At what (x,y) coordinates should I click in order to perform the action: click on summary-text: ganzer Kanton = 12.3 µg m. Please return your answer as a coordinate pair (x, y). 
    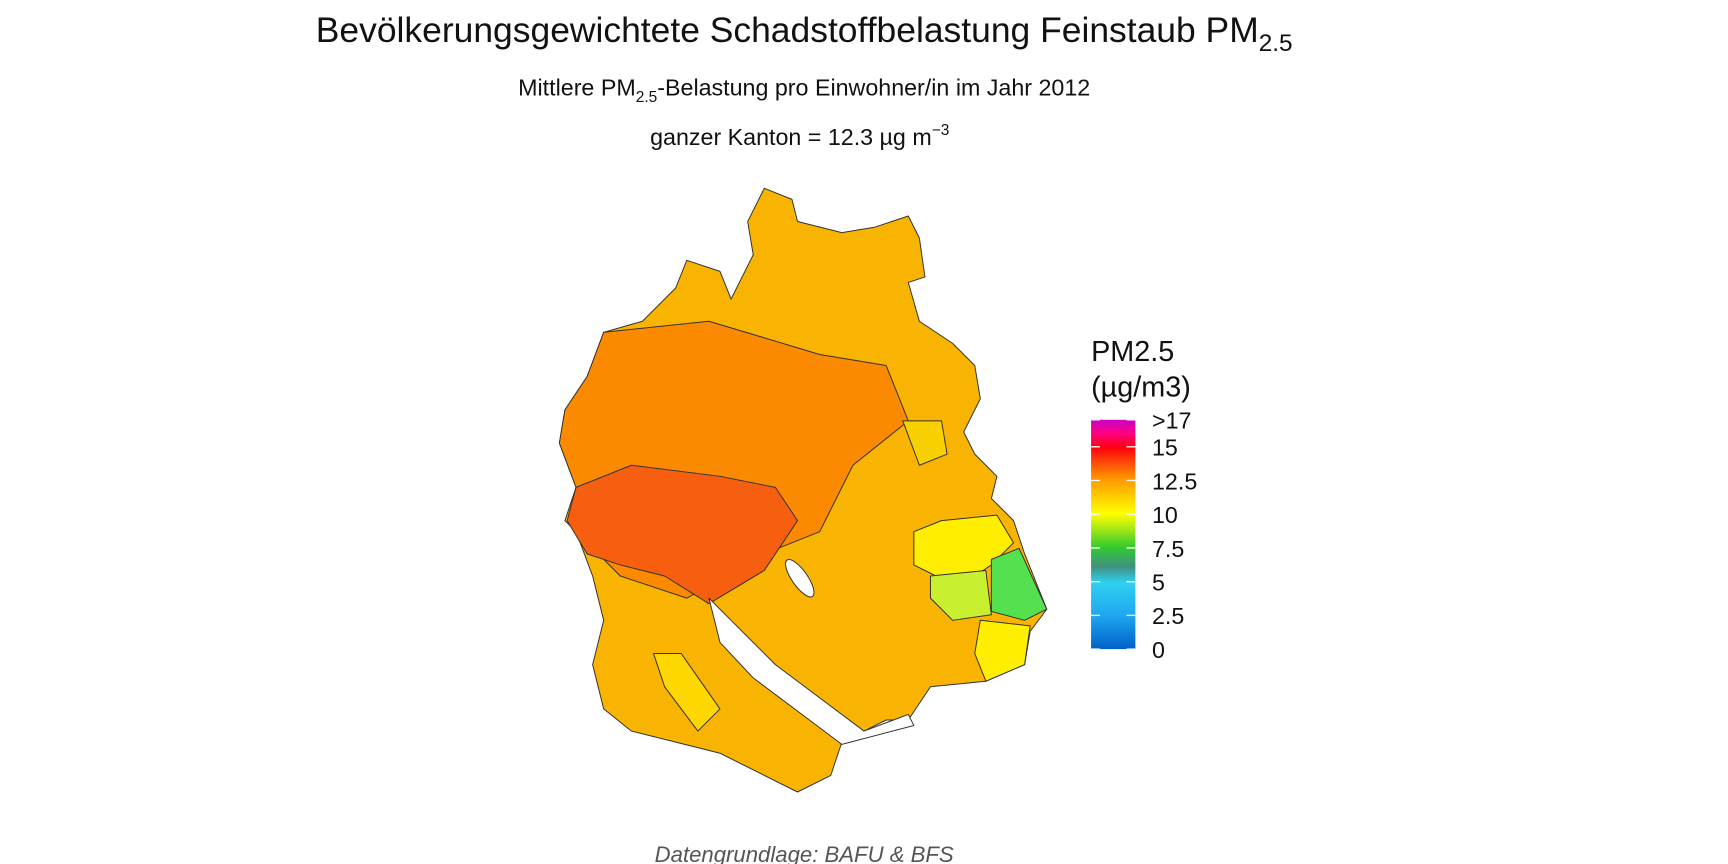
    Looking at the image, I should click on (791, 137).